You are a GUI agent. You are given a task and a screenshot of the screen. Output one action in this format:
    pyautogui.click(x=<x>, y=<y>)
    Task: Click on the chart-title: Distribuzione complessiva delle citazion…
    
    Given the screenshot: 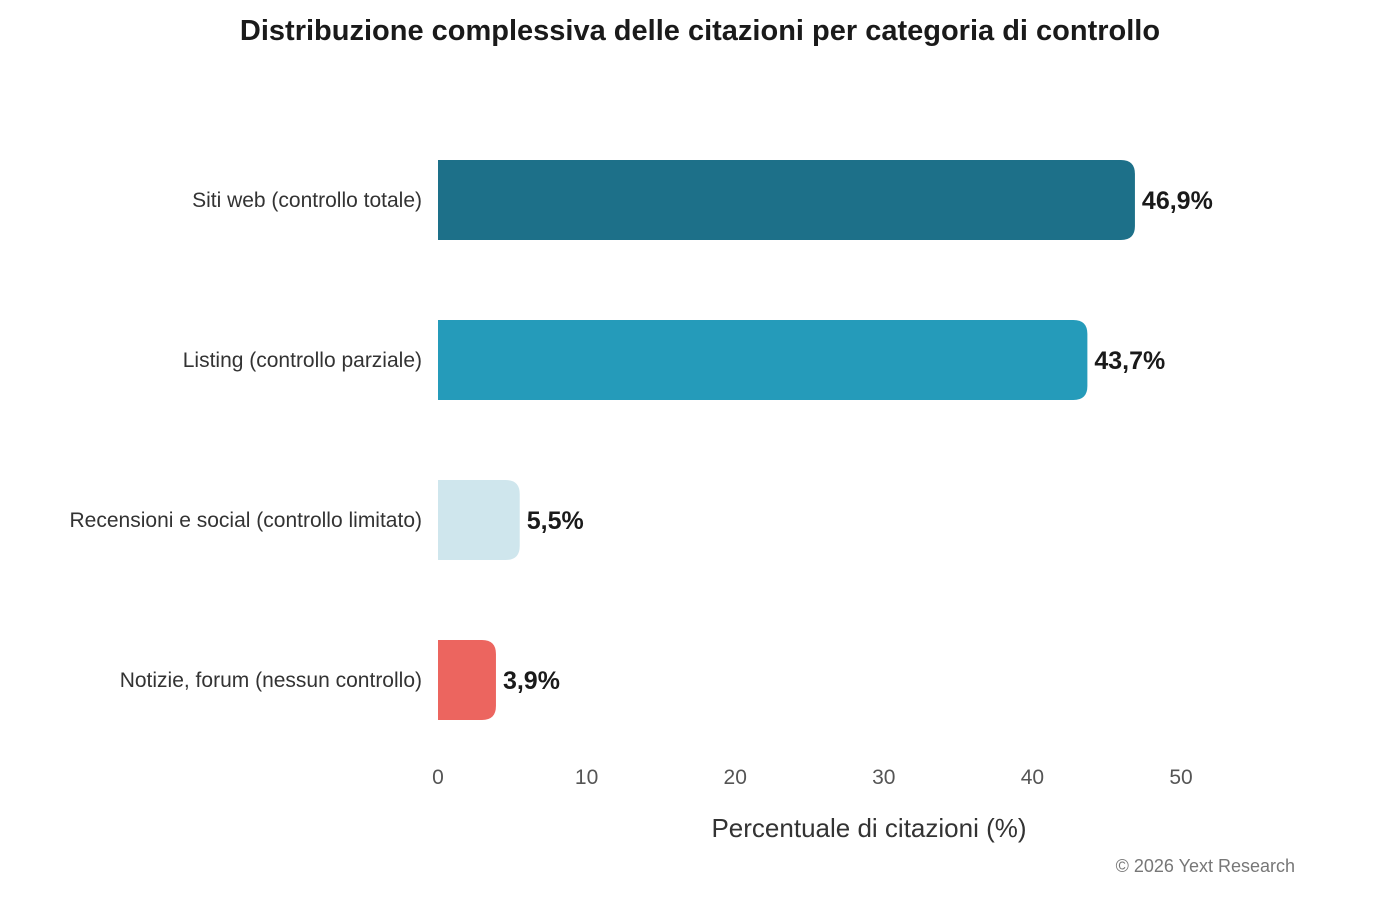 What is the action you would take?
    pyautogui.click(x=700, y=31)
    